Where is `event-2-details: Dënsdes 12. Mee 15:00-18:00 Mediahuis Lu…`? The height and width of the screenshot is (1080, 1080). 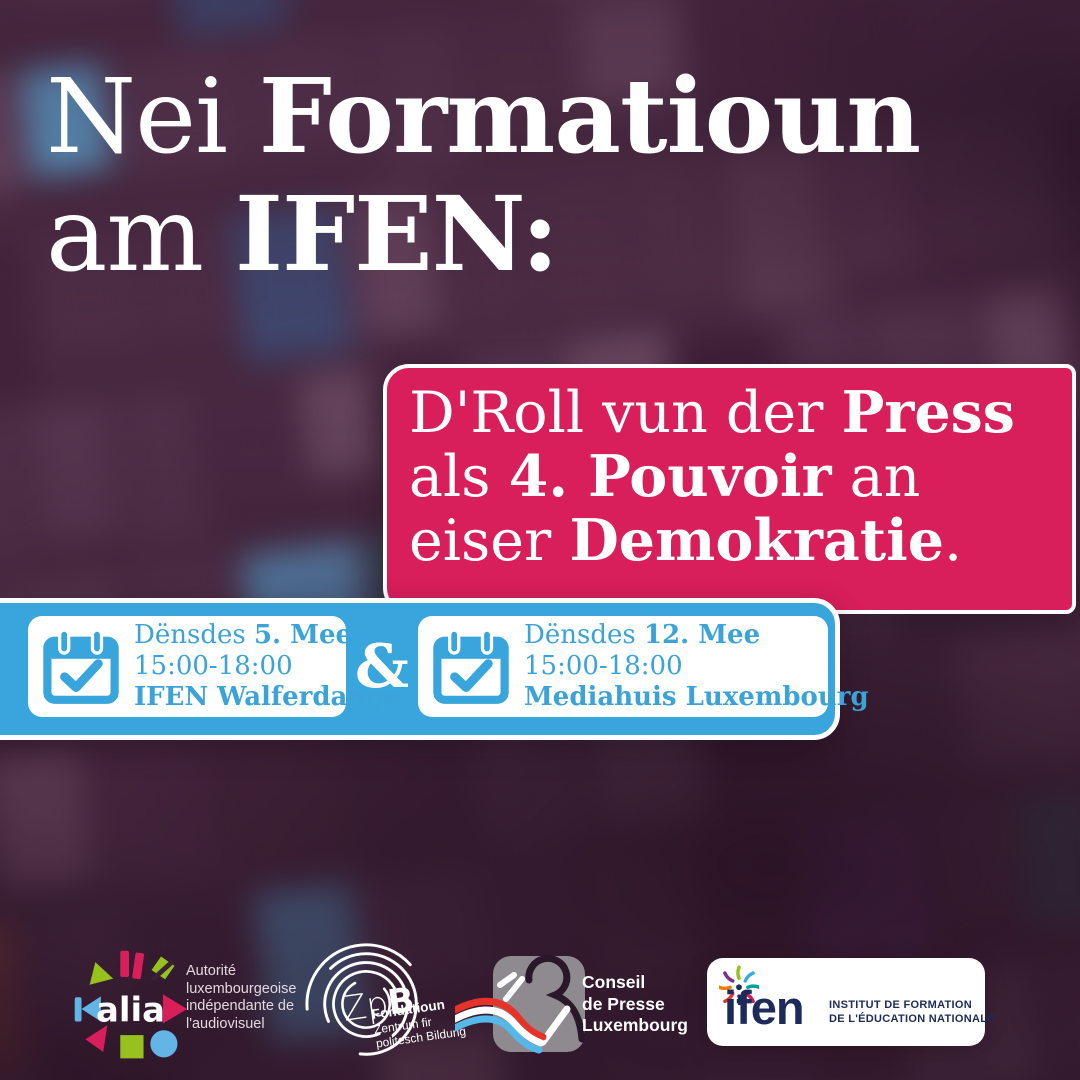
event-2-details: Dënsdes 12. Mee 15:00-18:00 Mediahuis Lu… is located at coordinates (696, 666).